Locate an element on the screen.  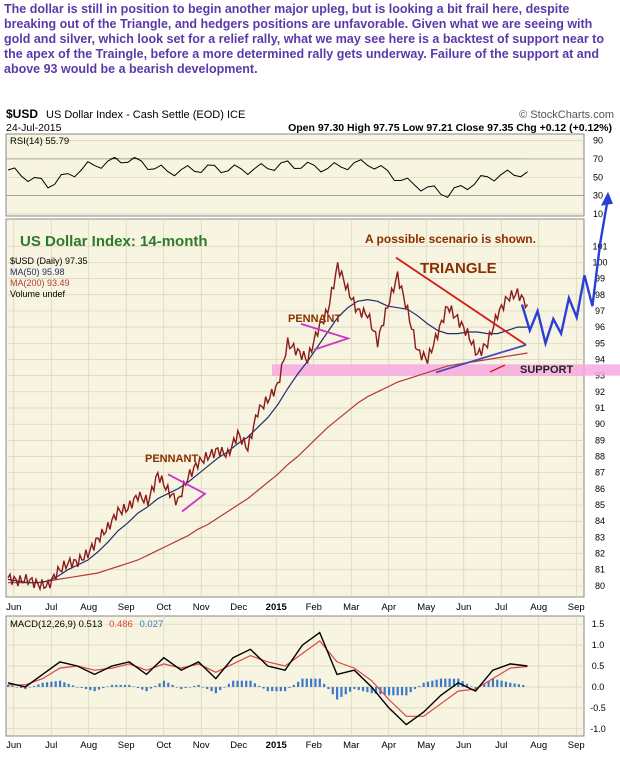
macd-tick-label: 1.5 is located at coordinates (598, 624).